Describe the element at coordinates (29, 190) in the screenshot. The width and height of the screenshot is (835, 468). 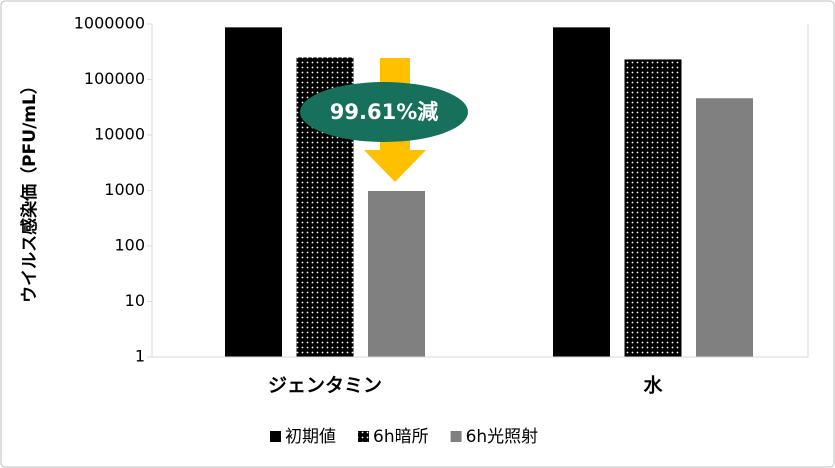
I see `y-axis-label: ウイルス感染価（PFU/mL）` at that location.